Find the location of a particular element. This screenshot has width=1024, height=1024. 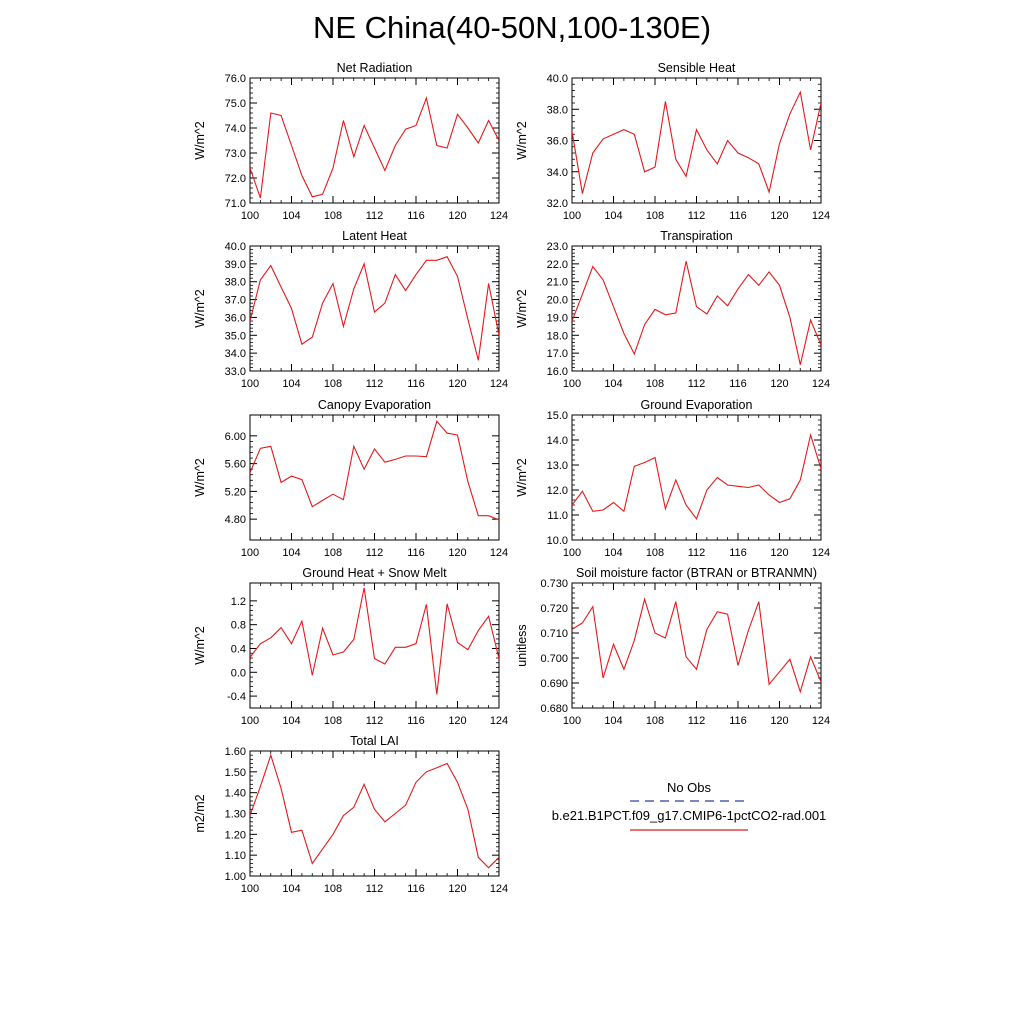

y-tick-label: 12.0 is located at coordinates (557, 491).